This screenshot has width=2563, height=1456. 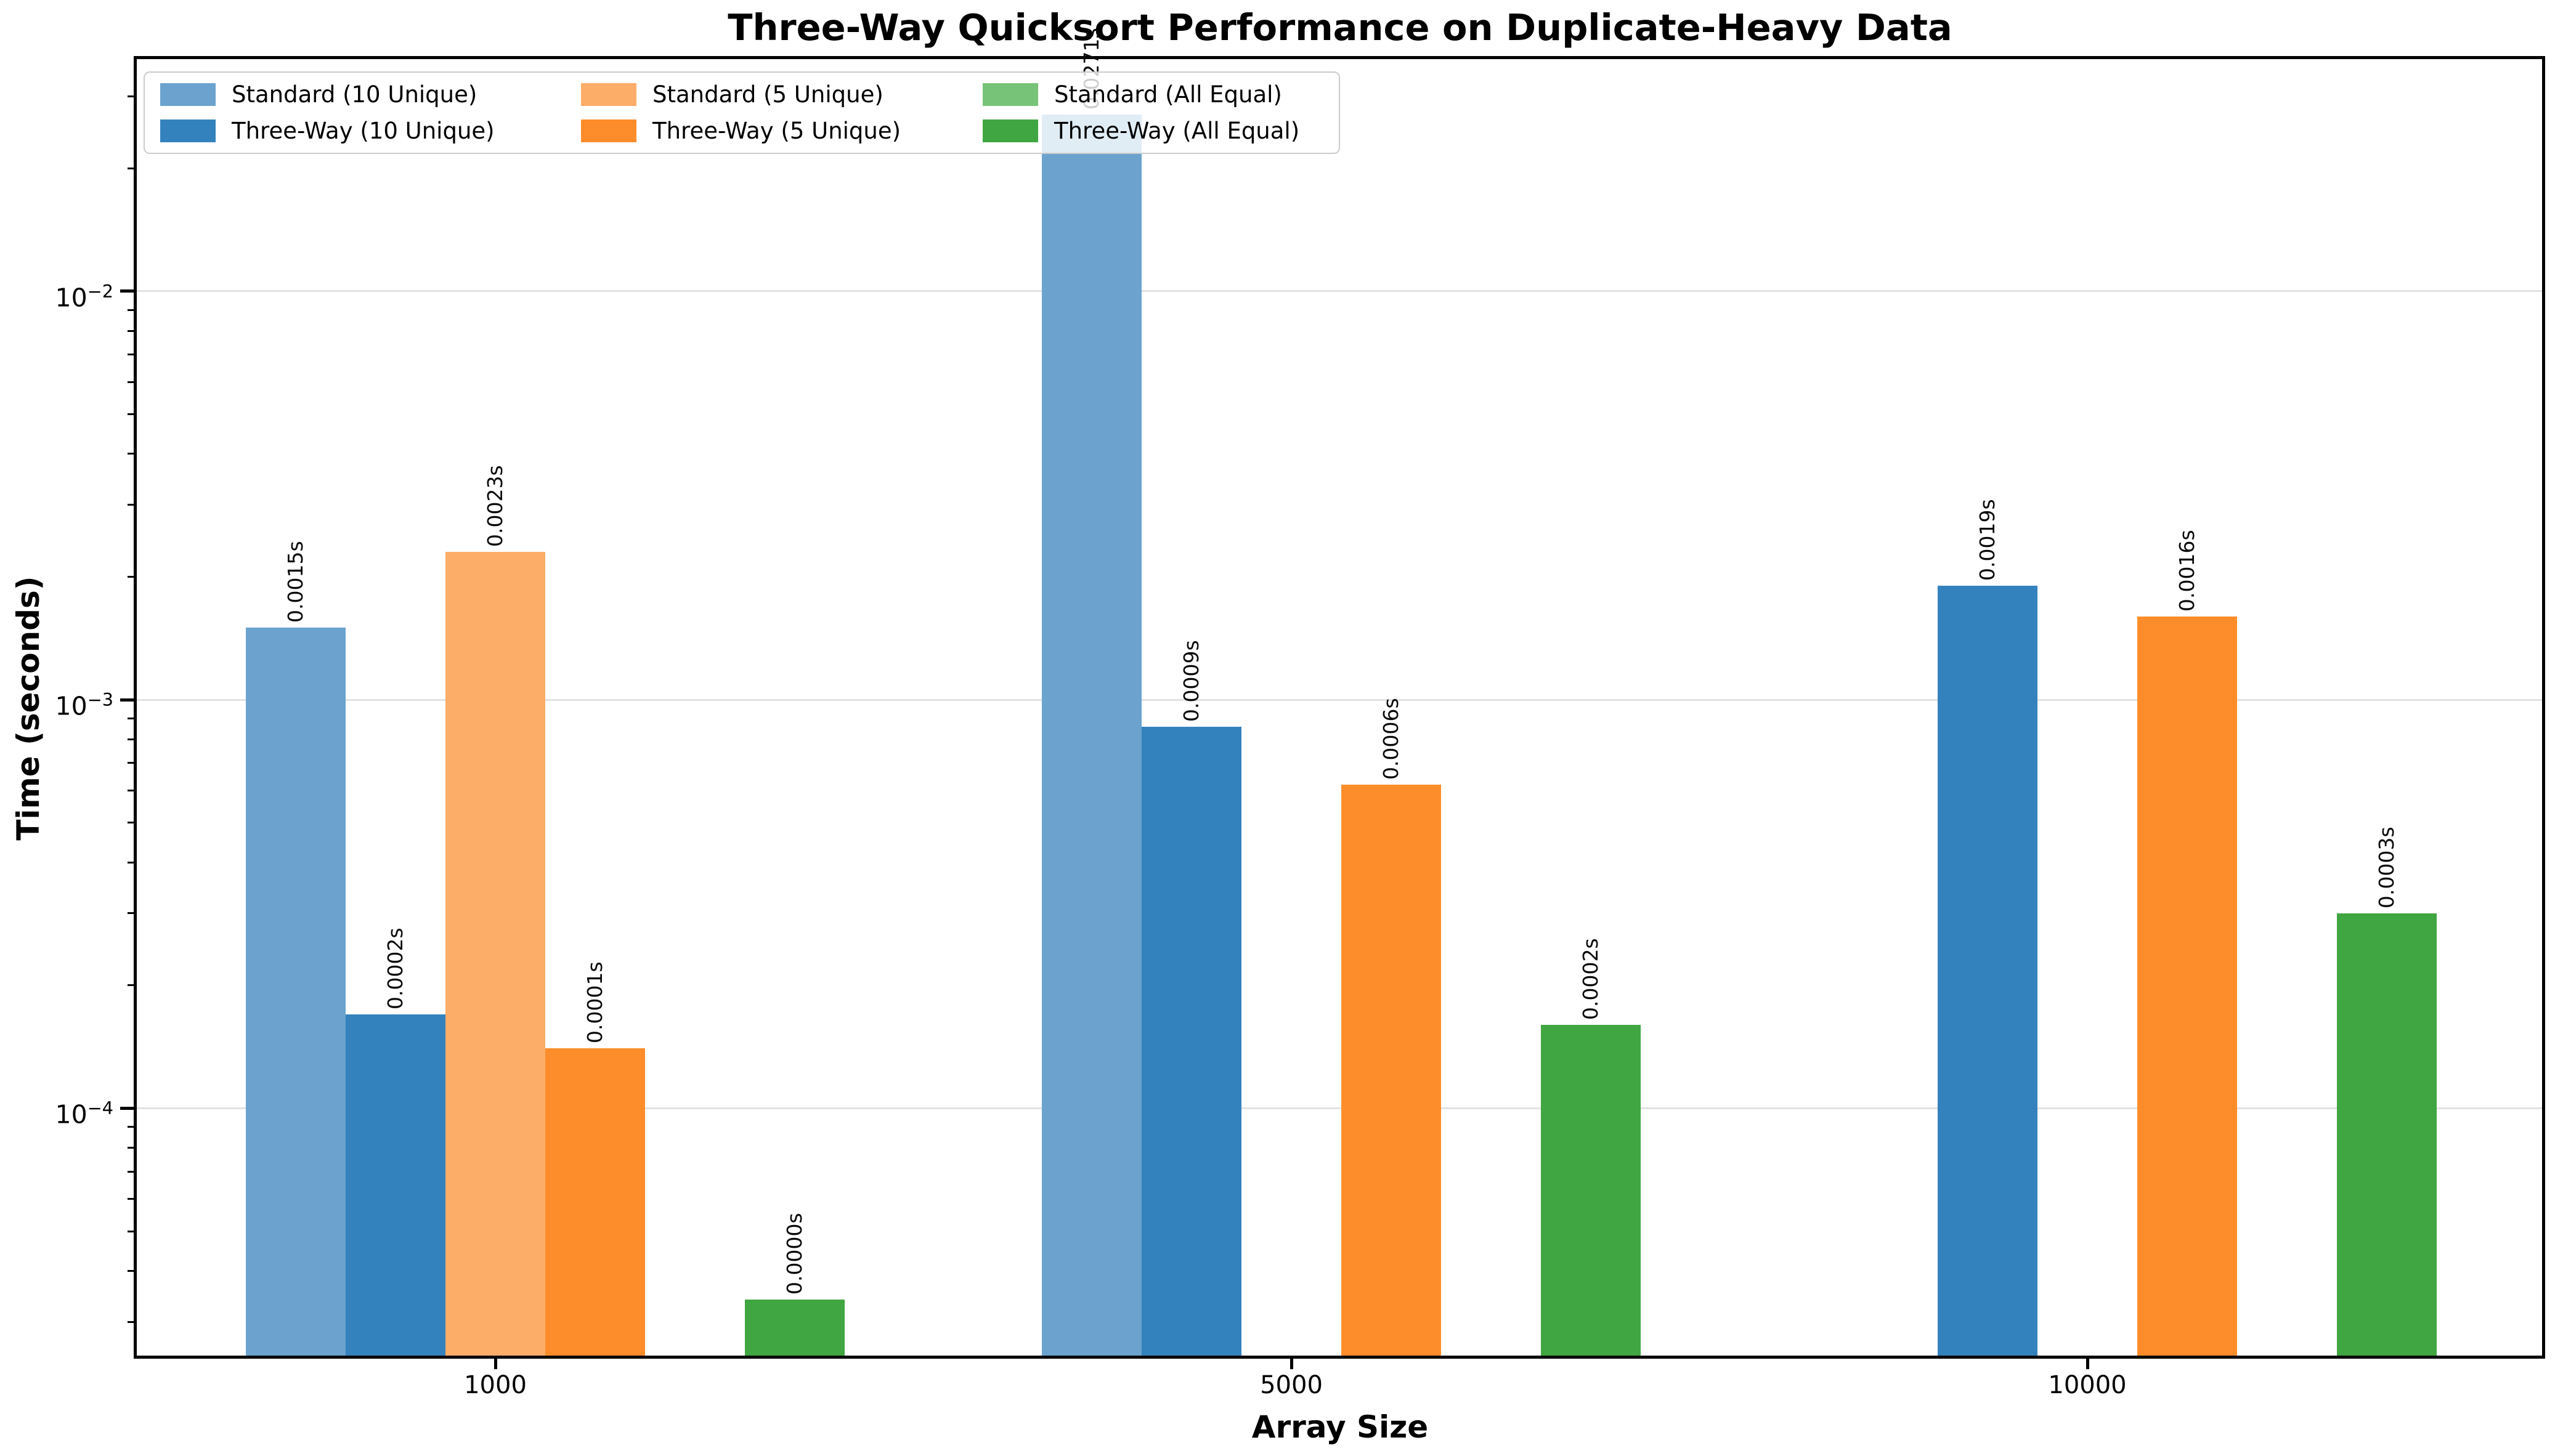 What do you see at coordinates (776, 131) in the screenshot?
I see `legend-item-label: Three-Way (5 Unique)` at bounding box center [776, 131].